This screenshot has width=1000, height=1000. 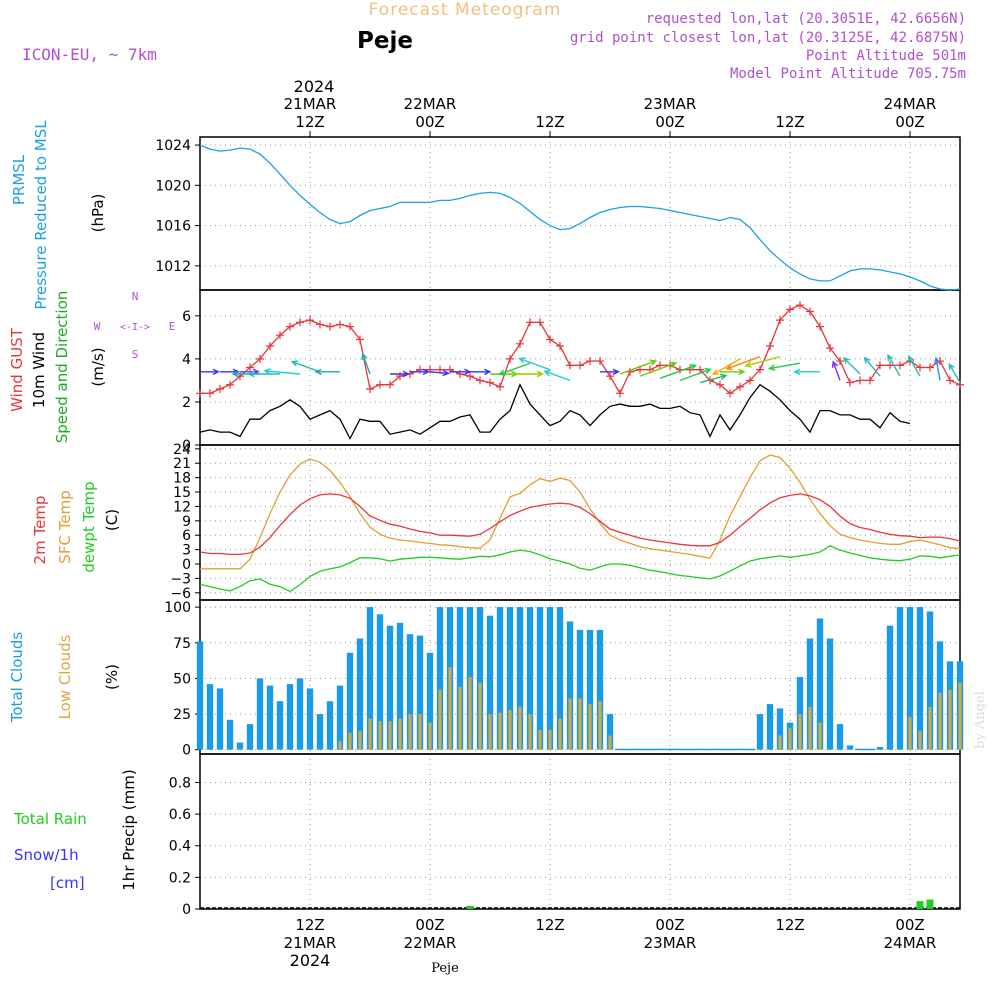 What do you see at coordinates (135, 354) in the screenshot?
I see `compass-south: S` at bounding box center [135, 354].